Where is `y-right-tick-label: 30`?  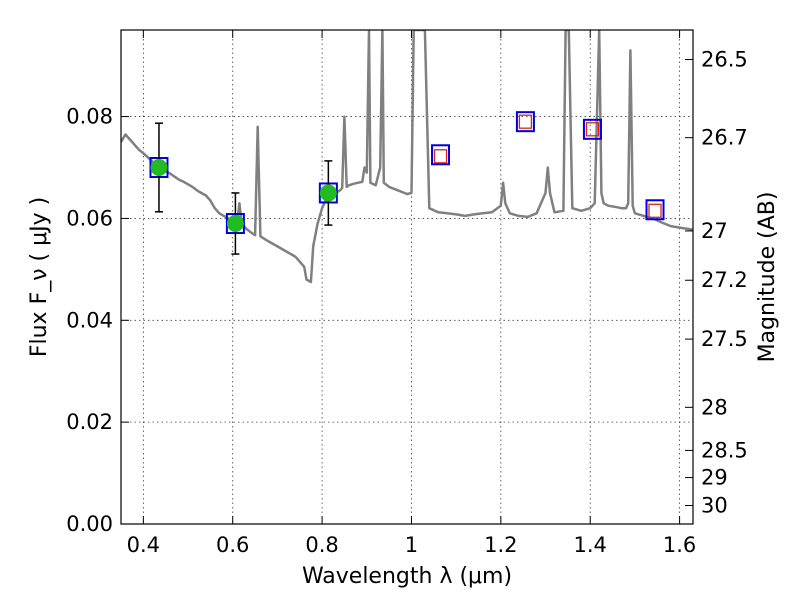
y-right-tick-label: 30 is located at coordinates (714, 506).